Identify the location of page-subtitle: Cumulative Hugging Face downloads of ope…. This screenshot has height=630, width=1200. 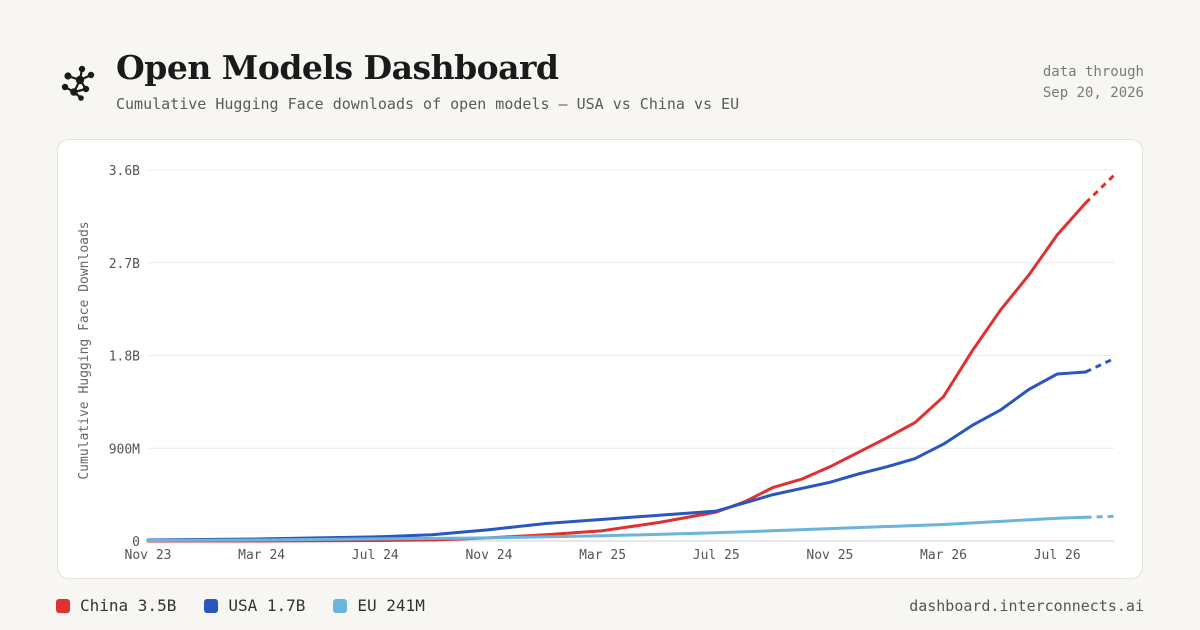
(428, 104).